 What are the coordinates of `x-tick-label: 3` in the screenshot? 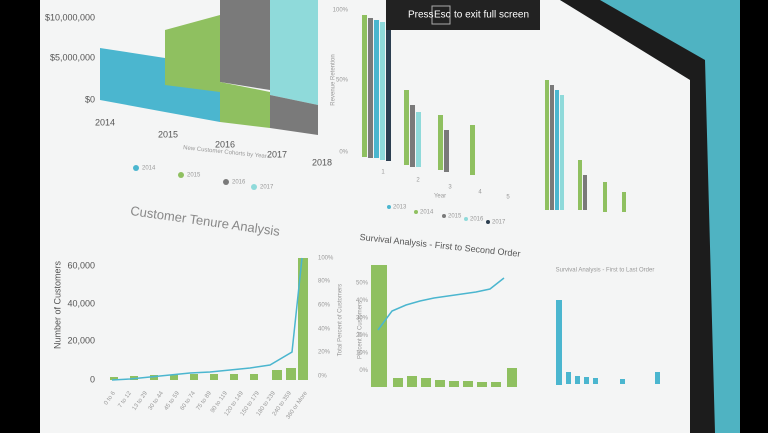 It's located at (450, 188).